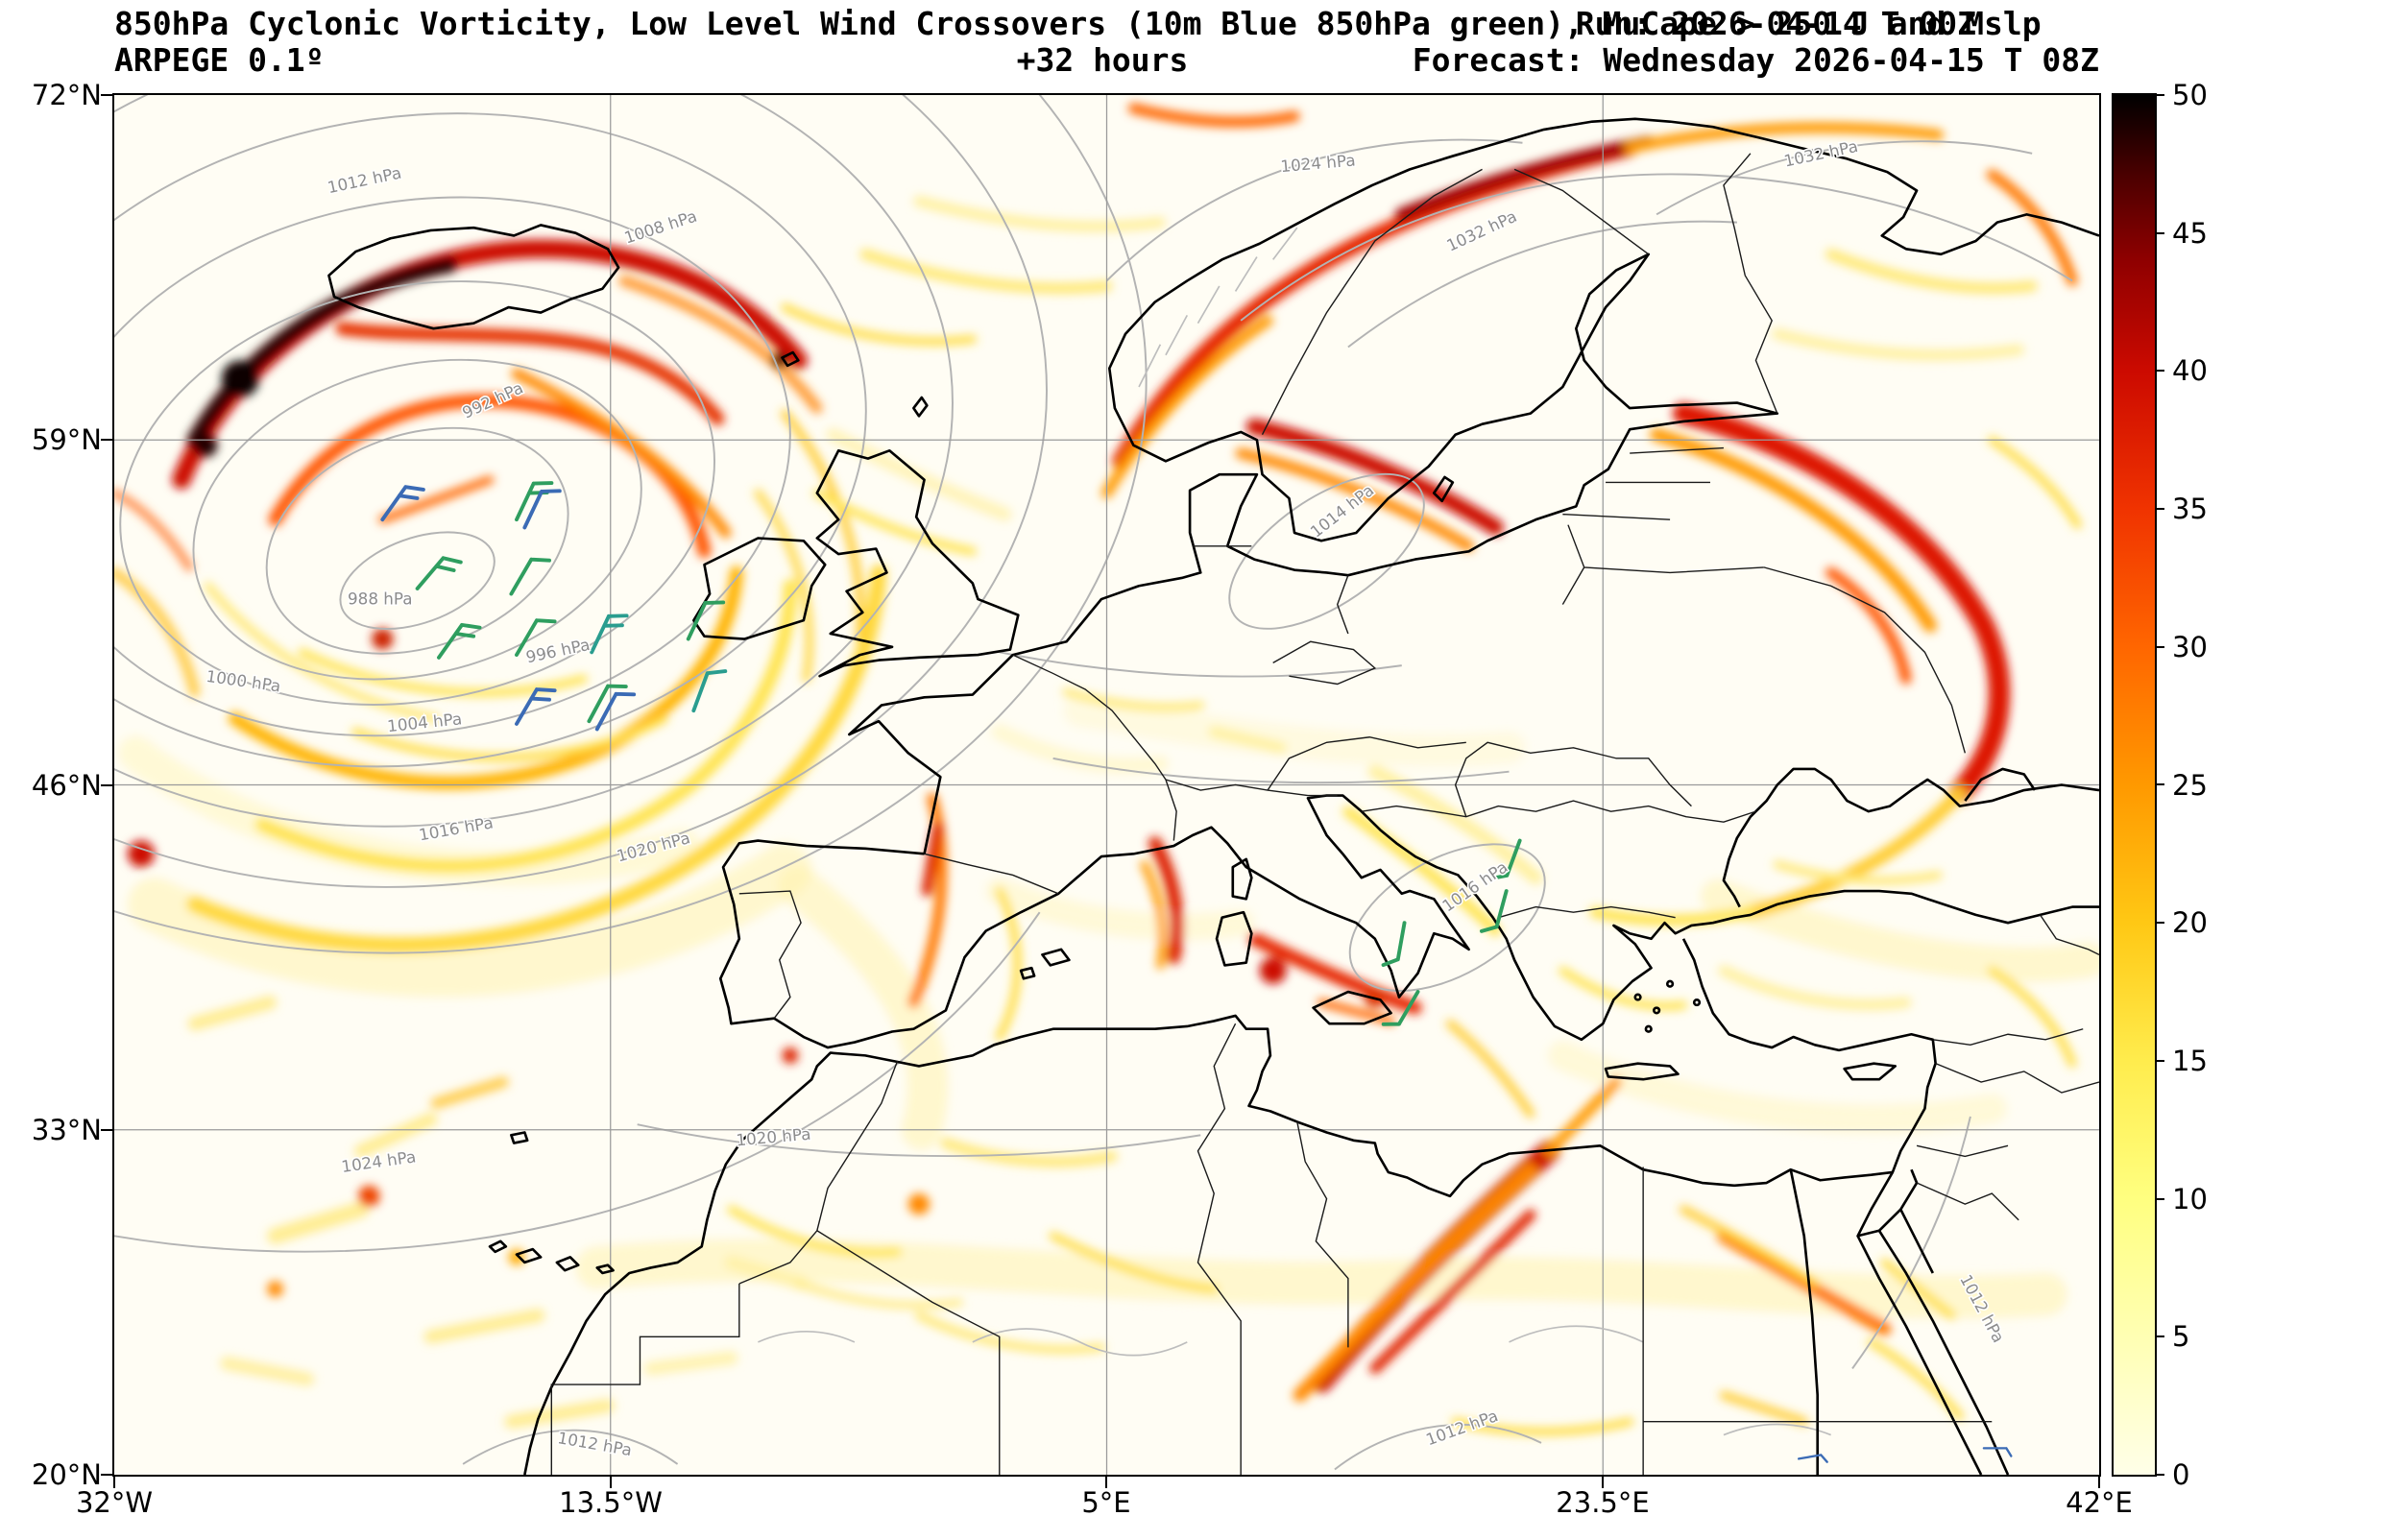 The height and width of the screenshot is (1540, 2393). What do you see at coordinates (2190, 922) in the screenshot?
I see `colorbar-tick-label: 20` at bounding box center [2190, 922].